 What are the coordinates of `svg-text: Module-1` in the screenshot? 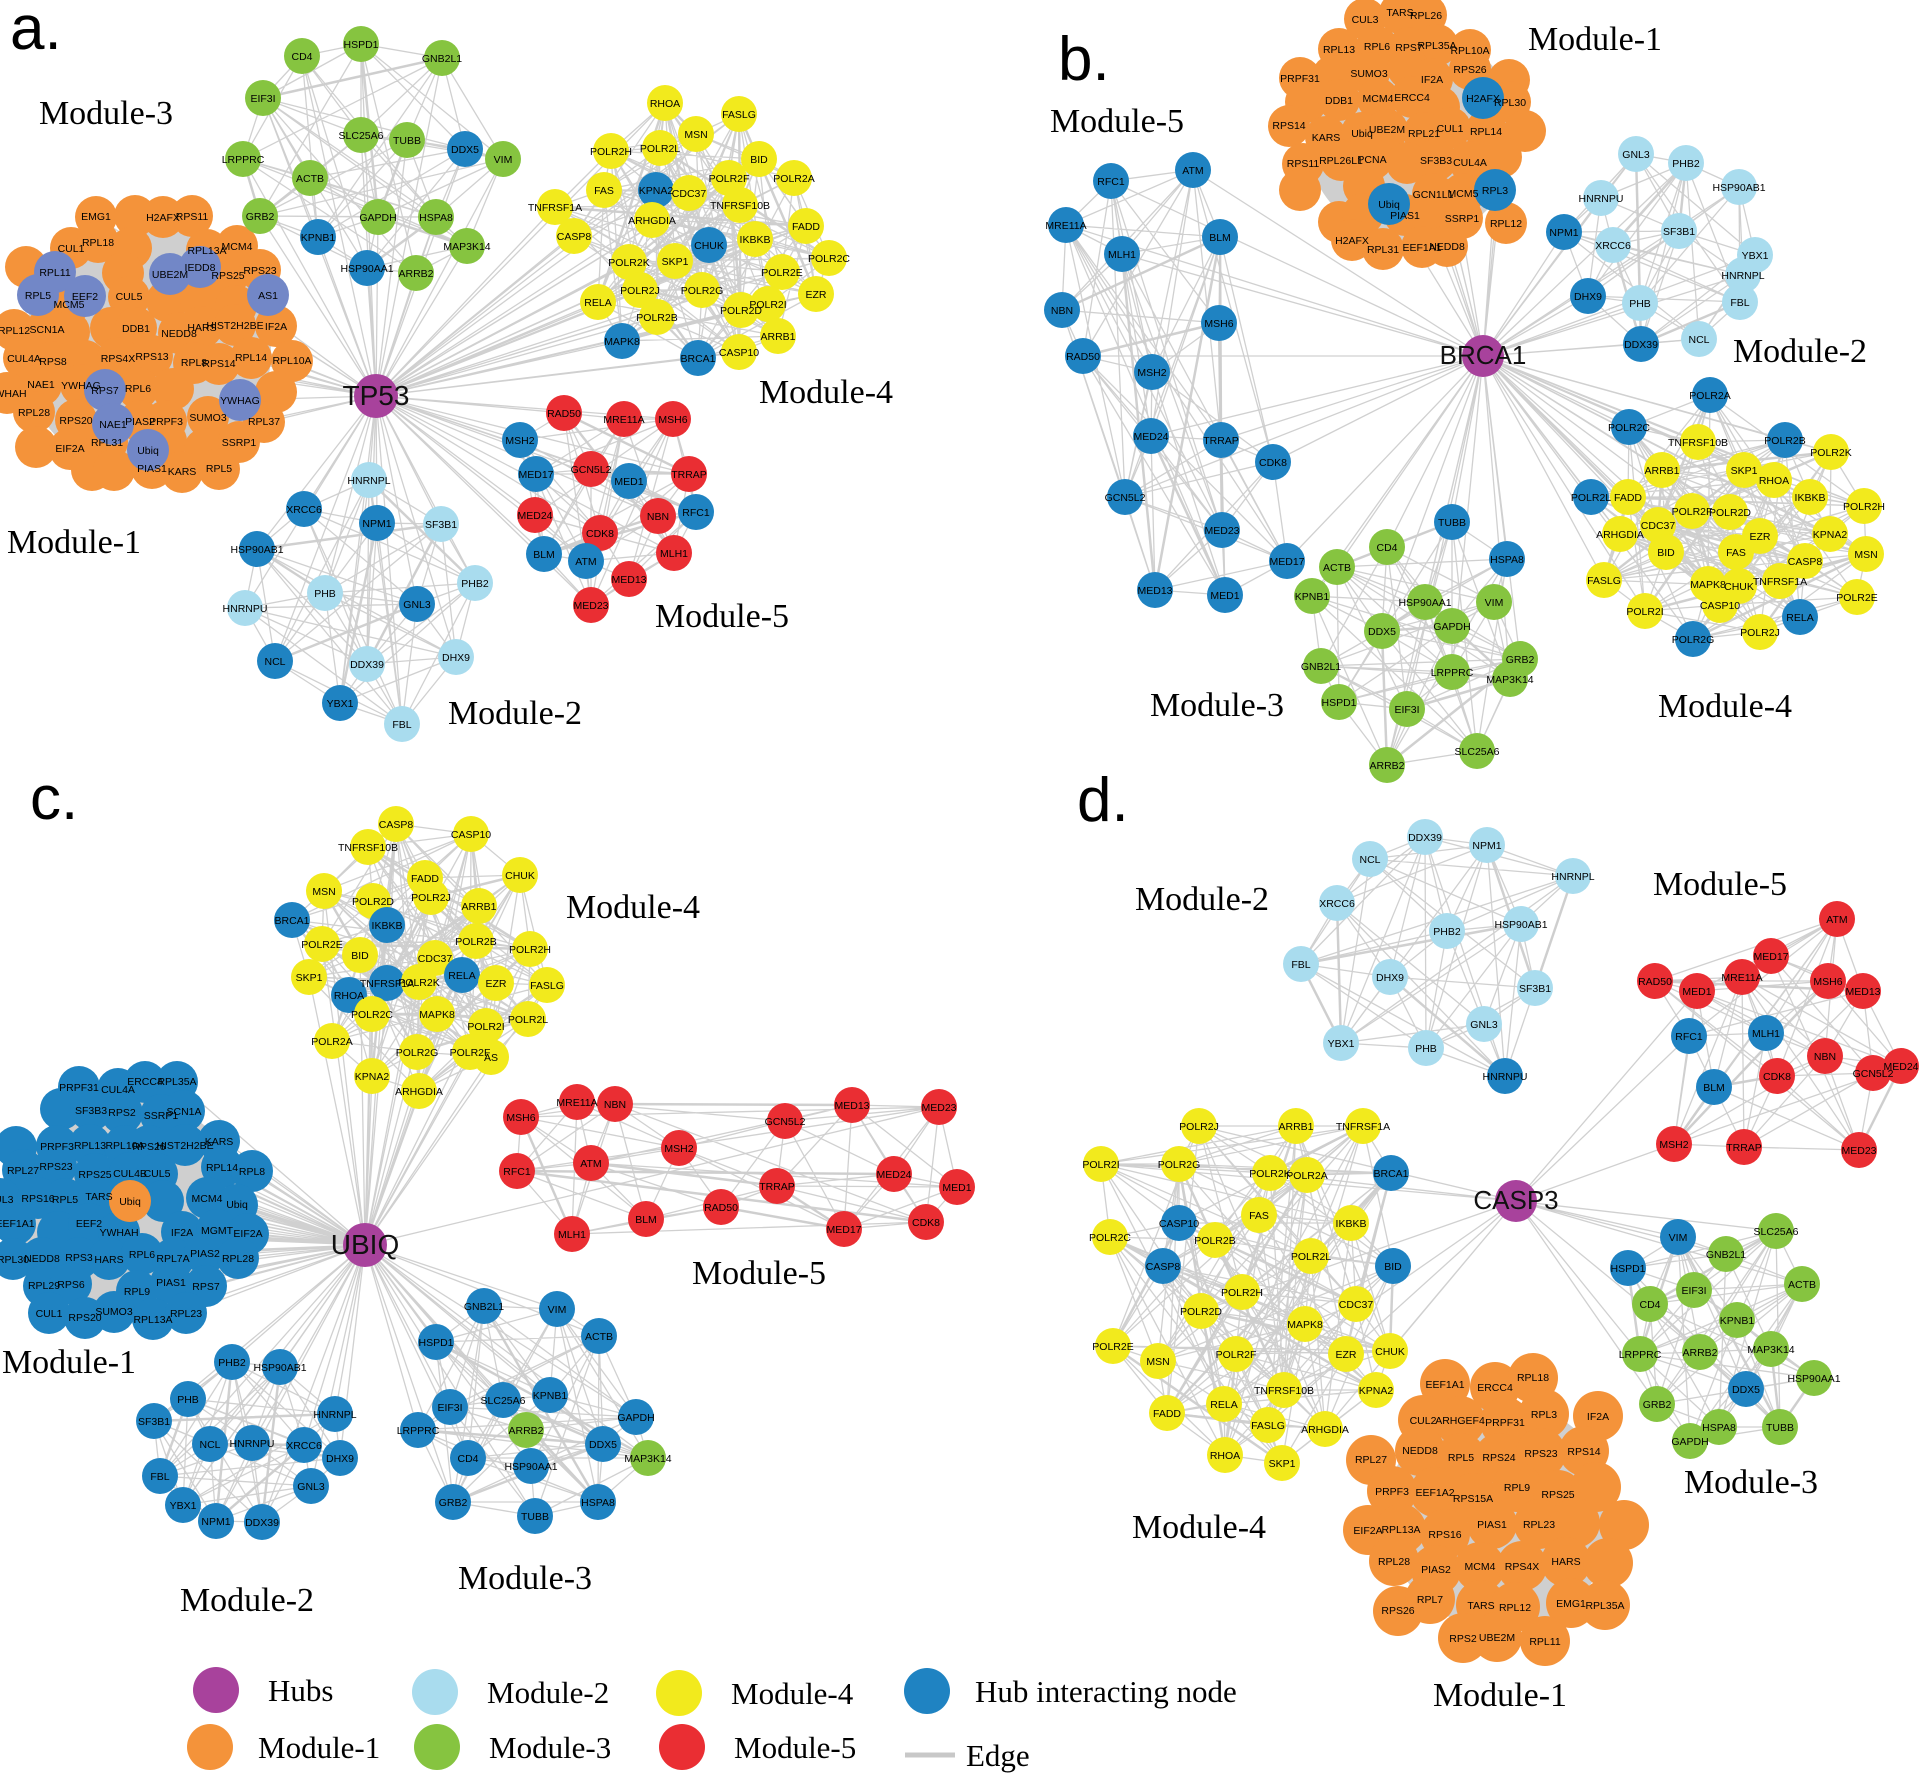 It's located at (319, 1747).